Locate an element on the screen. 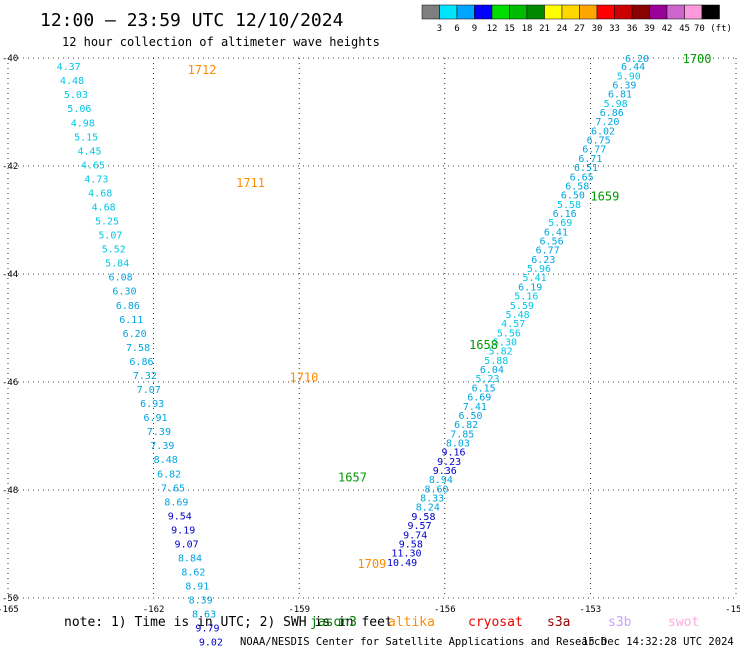 The image size is (740, 650). swh-value-label: 6.69 is located at coordinates (479, 398).